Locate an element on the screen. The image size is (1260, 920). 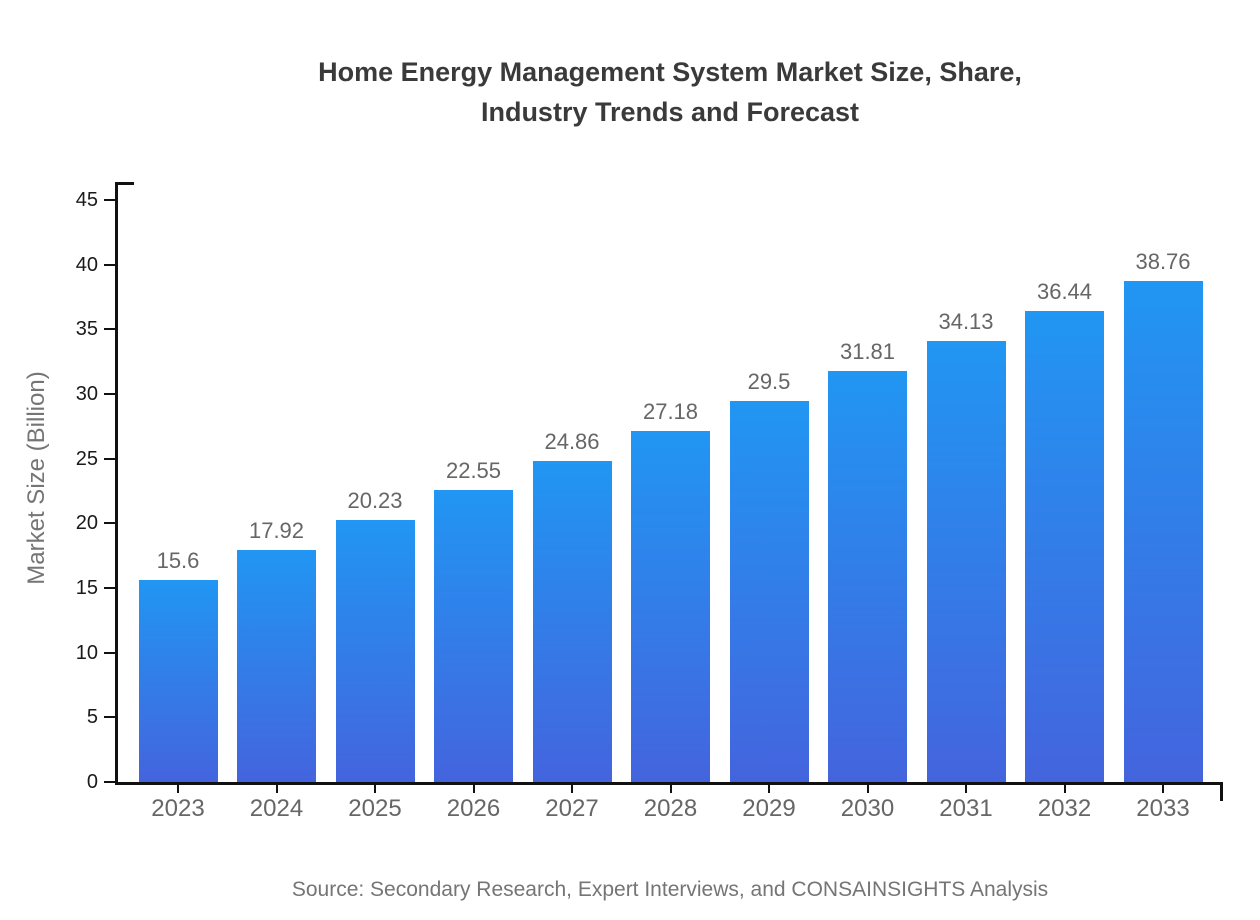
bar-2029 is located at coordinates (769, 591).